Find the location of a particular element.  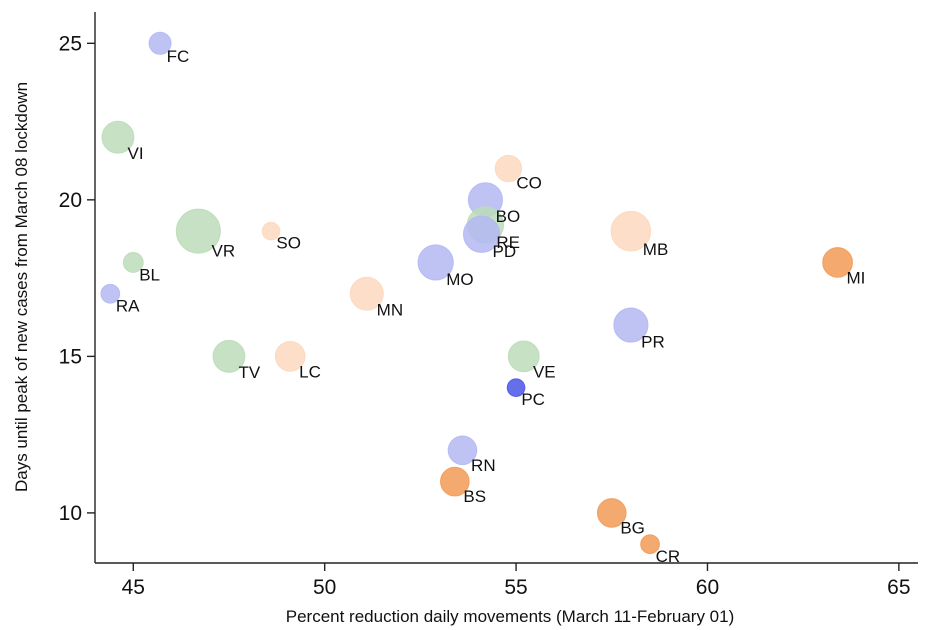

bubble-mo is located at coordinates (435, 262).